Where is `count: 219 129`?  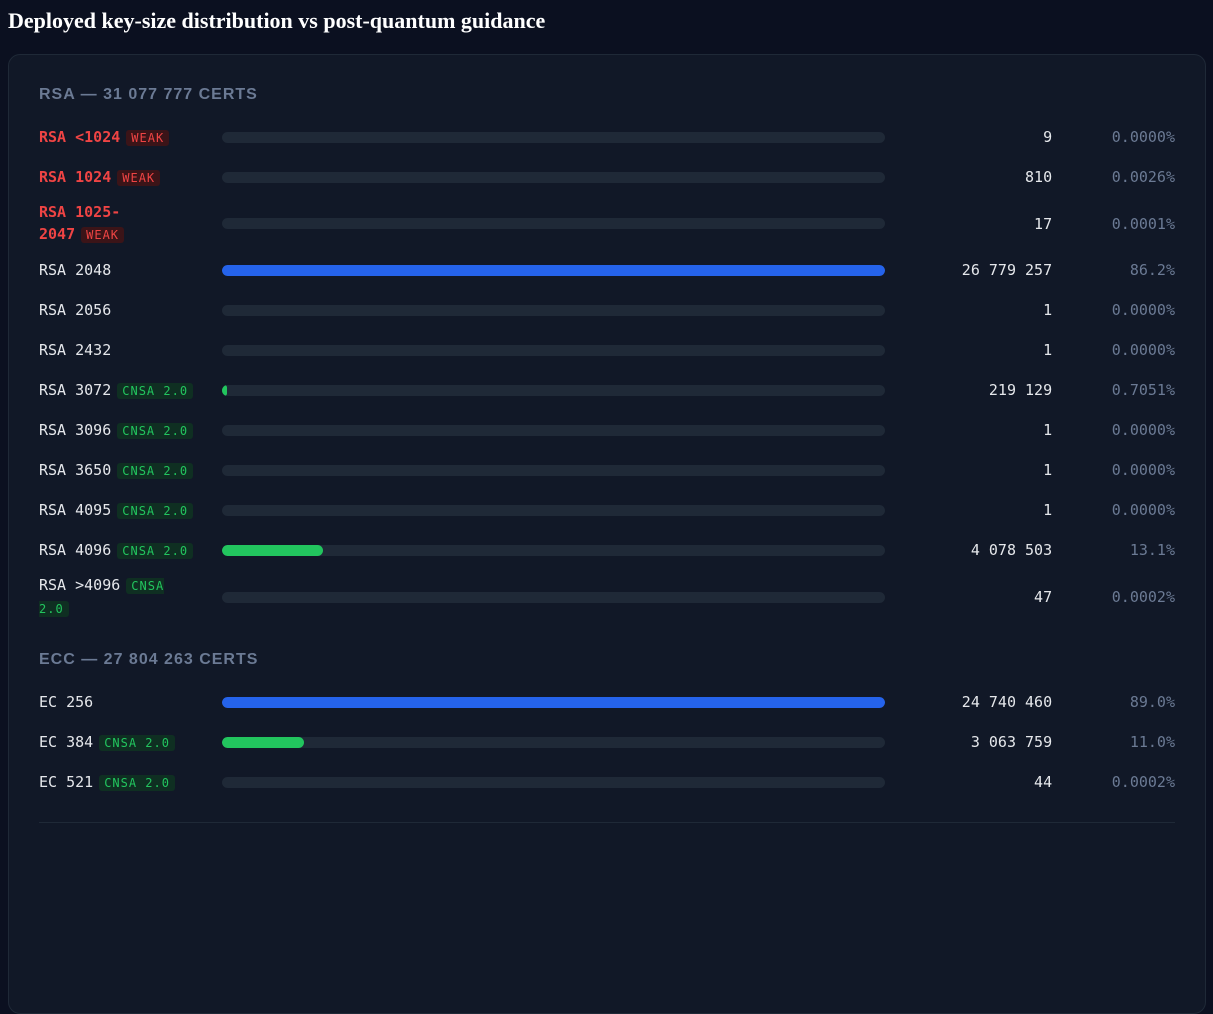
count: 219 129 is located at coordinates (968, 390).